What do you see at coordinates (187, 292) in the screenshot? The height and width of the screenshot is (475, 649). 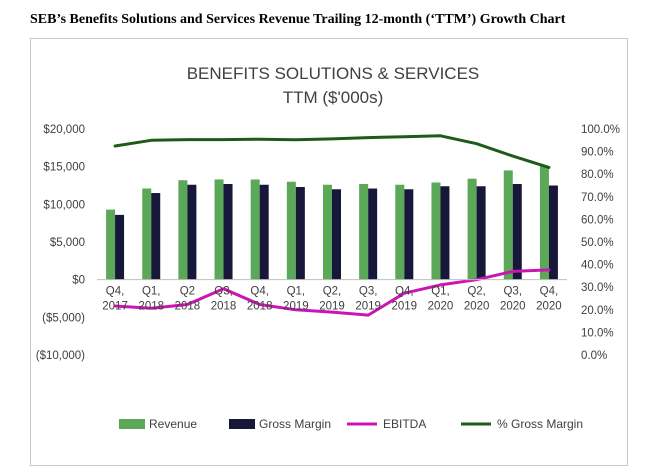 I see `x-tick-label-quarter: Q2` at bounding box center [187, 292].